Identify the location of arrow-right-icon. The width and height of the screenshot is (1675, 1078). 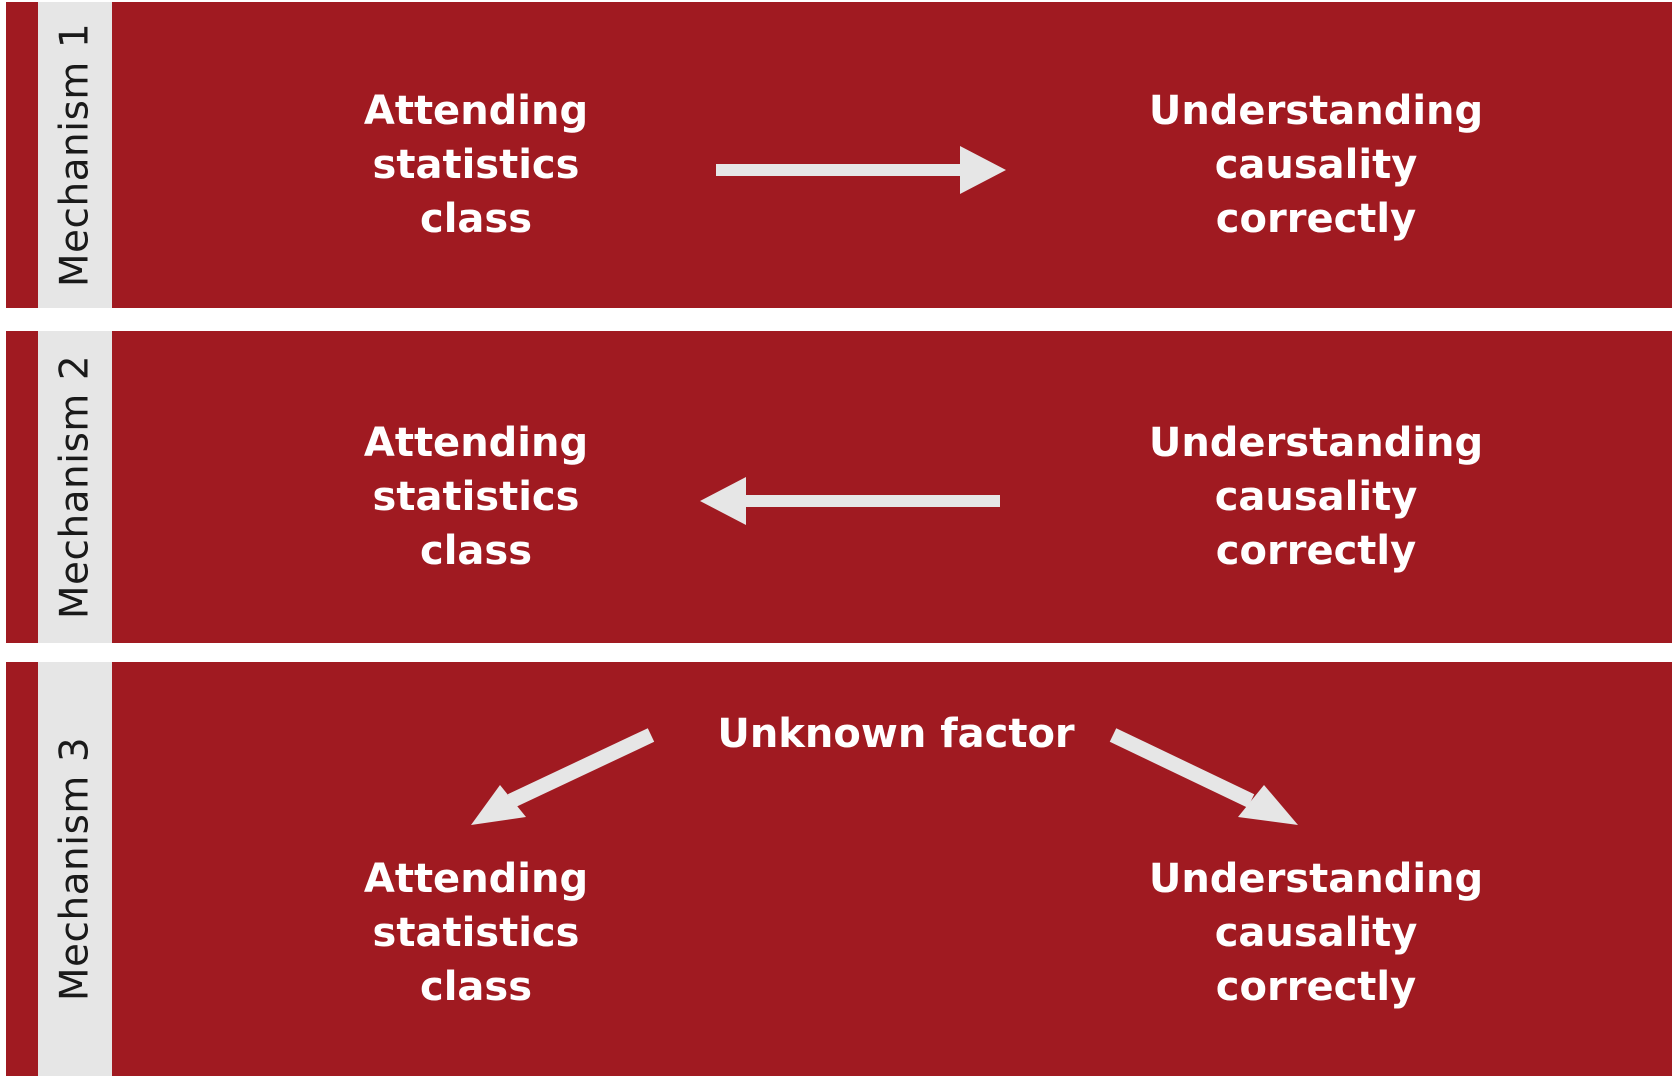
(861, 170).